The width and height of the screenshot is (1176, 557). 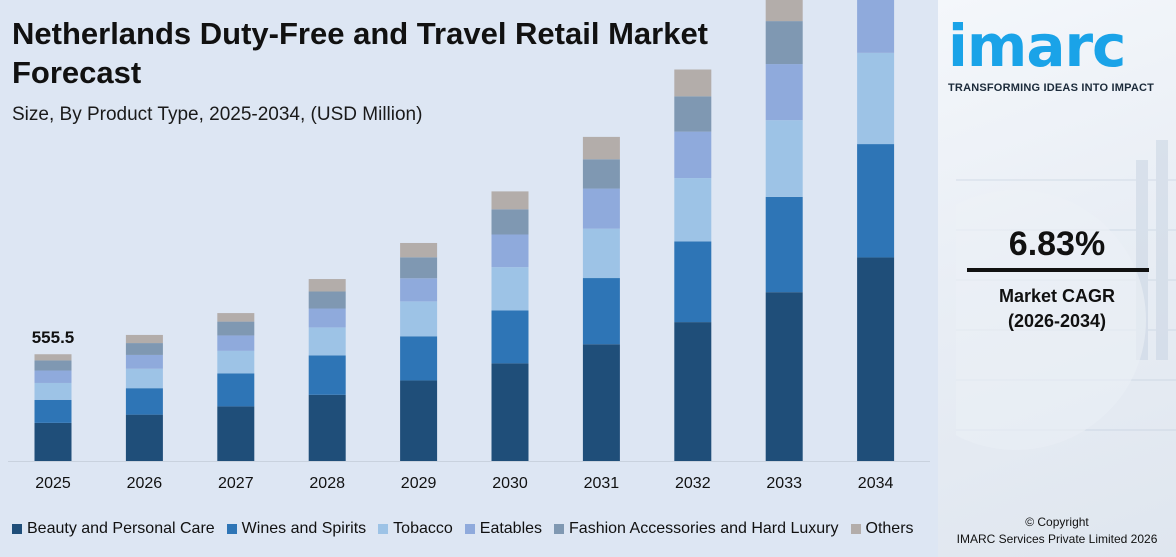 I want to click on legend-item-others: Others, so click(x=882, y=529).